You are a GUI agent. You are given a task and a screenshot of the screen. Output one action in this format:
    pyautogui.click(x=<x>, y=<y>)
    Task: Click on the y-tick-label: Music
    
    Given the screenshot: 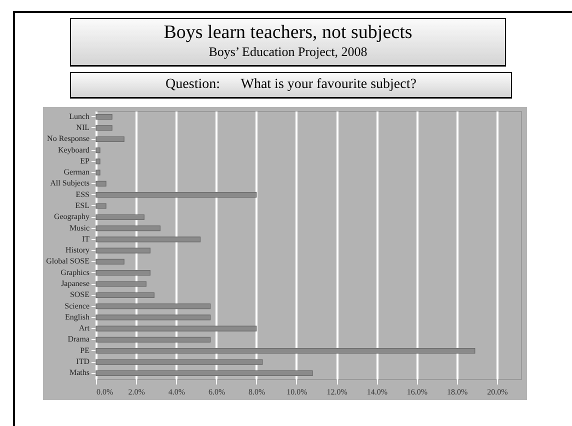 What is the action you would take?
    pyautogui.click(x=80, y=227)
    